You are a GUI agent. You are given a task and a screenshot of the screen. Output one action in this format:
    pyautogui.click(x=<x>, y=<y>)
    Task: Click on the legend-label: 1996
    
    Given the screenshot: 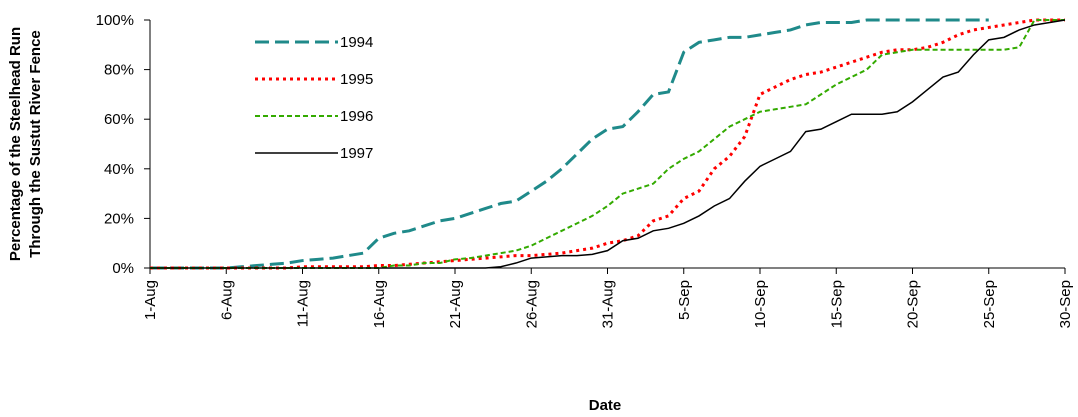 What is the action you would take?
    pyautogui.click(x=356, y=116)
    